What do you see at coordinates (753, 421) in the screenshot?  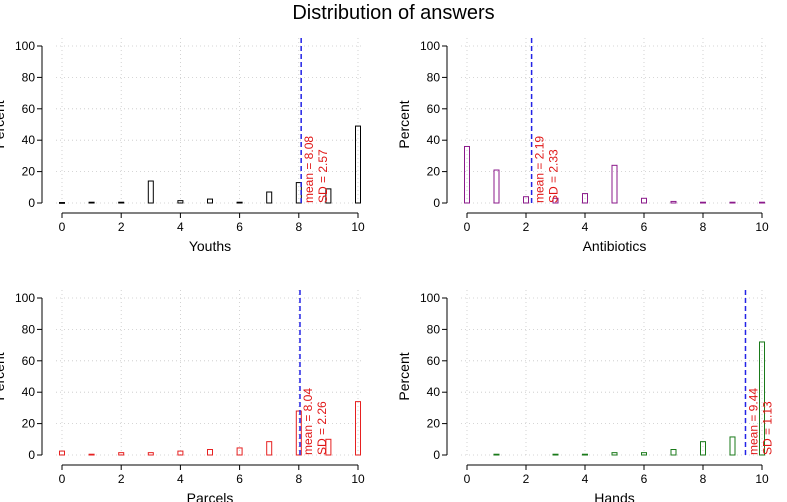 I see `mean-annotation: mean = 9.44` at bounding box center [753, 421].